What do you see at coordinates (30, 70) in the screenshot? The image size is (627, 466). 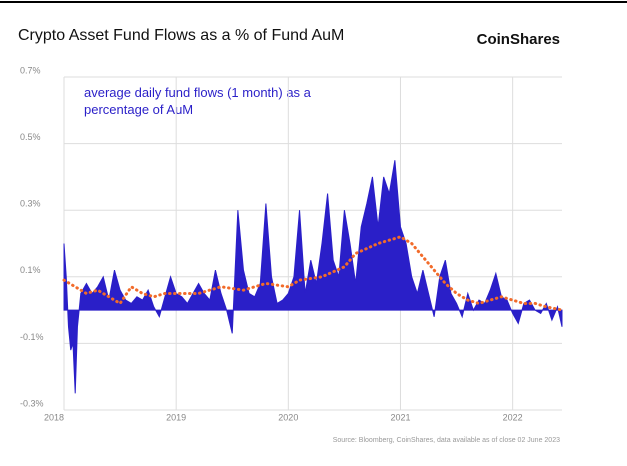 I see `y-tick-label: 0.7%` at bounding box center [30, 70].